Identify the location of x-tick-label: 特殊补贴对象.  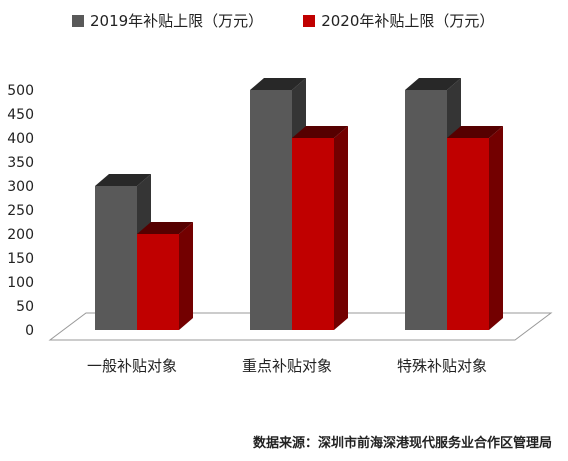
(442, 366).